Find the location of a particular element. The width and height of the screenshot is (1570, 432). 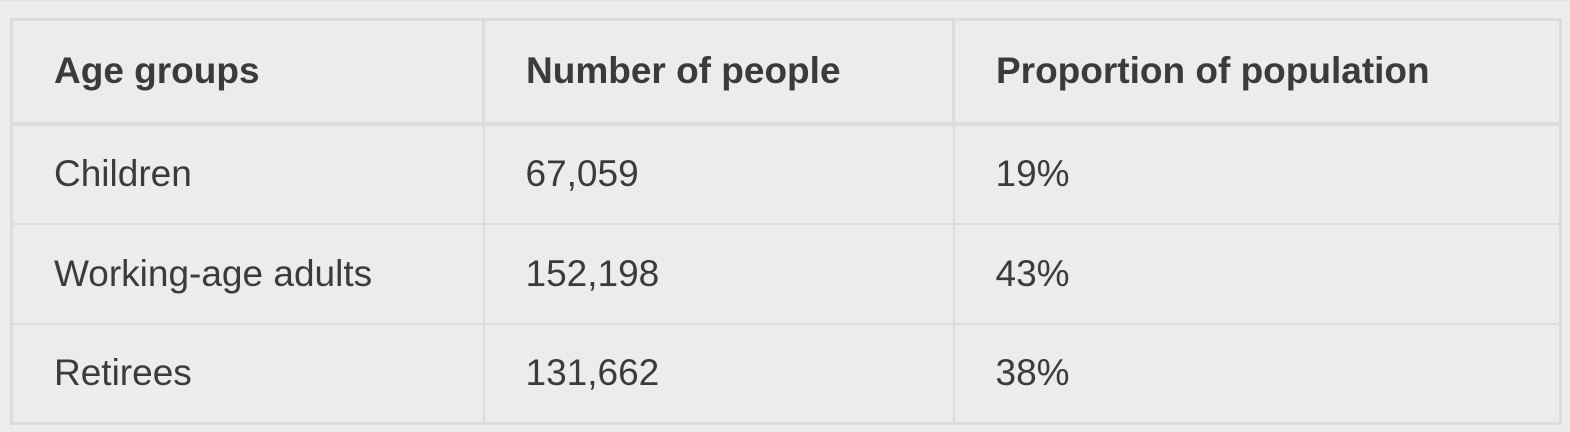

cell-proportion: 38% is located at coordinates (1032, 373).